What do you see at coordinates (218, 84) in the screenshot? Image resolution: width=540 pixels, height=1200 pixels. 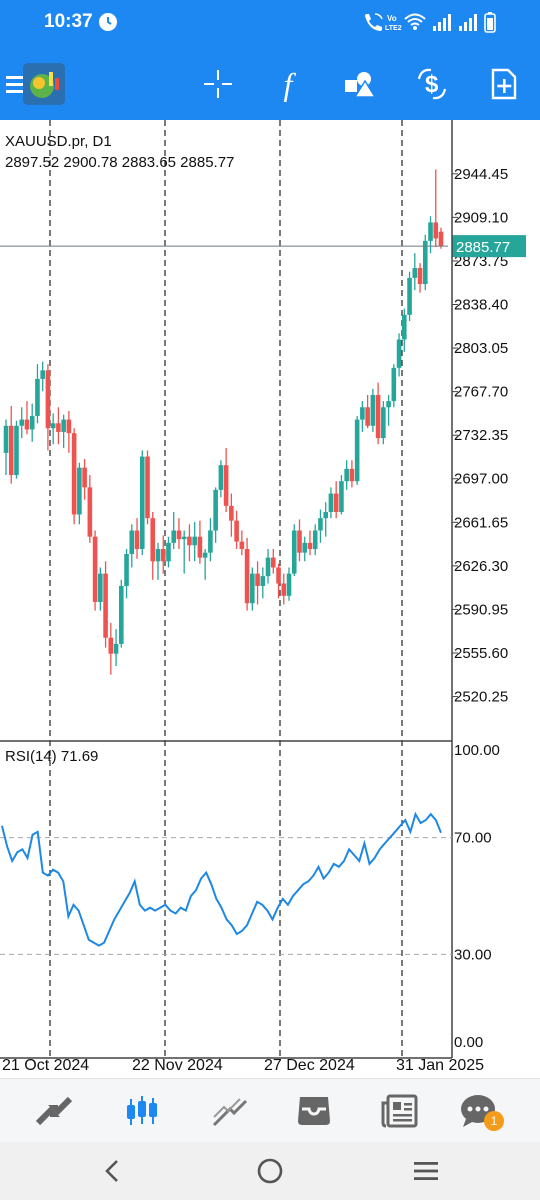 I see `crosshair-icon` at bounding box center [218, 84].